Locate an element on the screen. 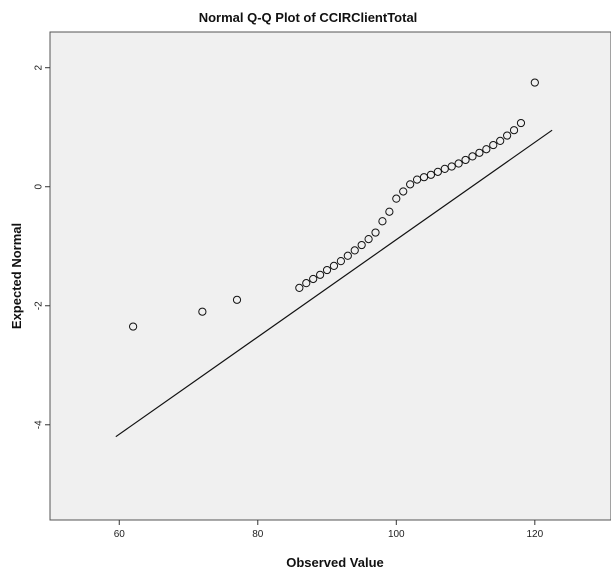  y-axis-label: Expected Normal is located at coordinates (16, 276).